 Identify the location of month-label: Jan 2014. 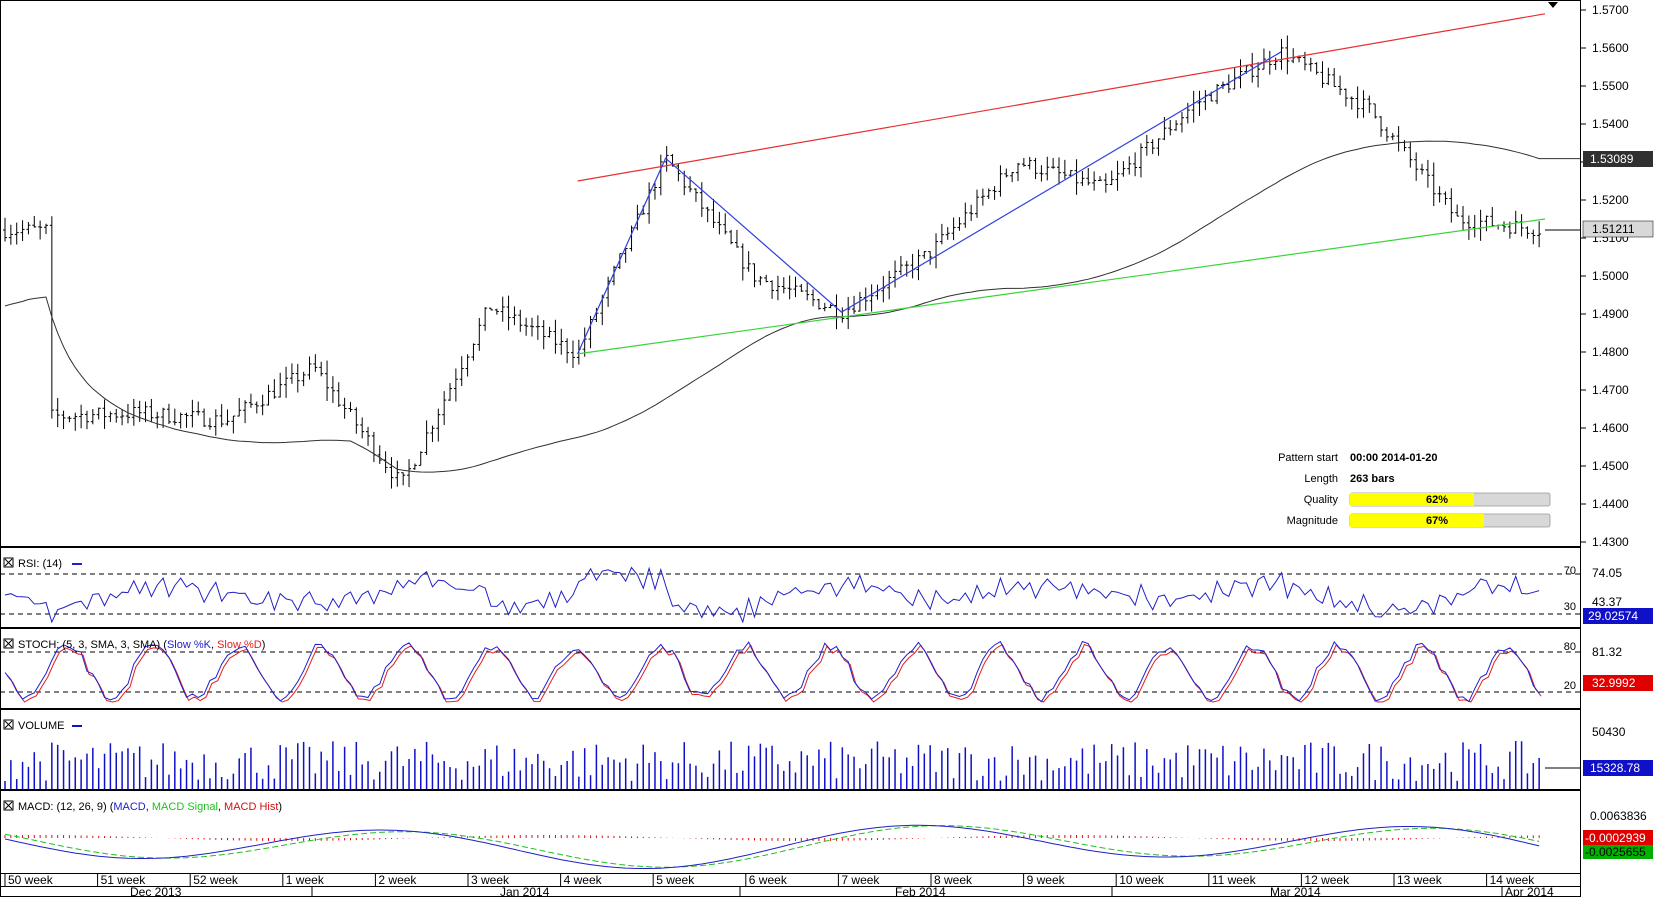
(525, 891).